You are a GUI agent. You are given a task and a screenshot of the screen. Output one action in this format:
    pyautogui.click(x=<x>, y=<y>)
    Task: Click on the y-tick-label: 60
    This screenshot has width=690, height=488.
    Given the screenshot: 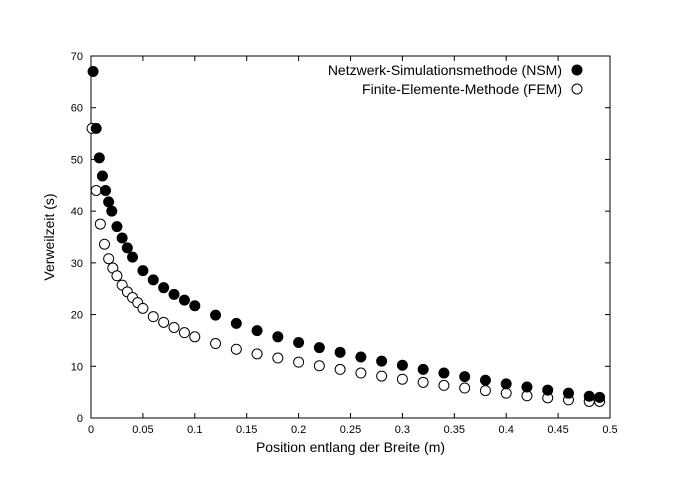 What is the action you would take?
    pyautogui.click(x=77, y=109)
    